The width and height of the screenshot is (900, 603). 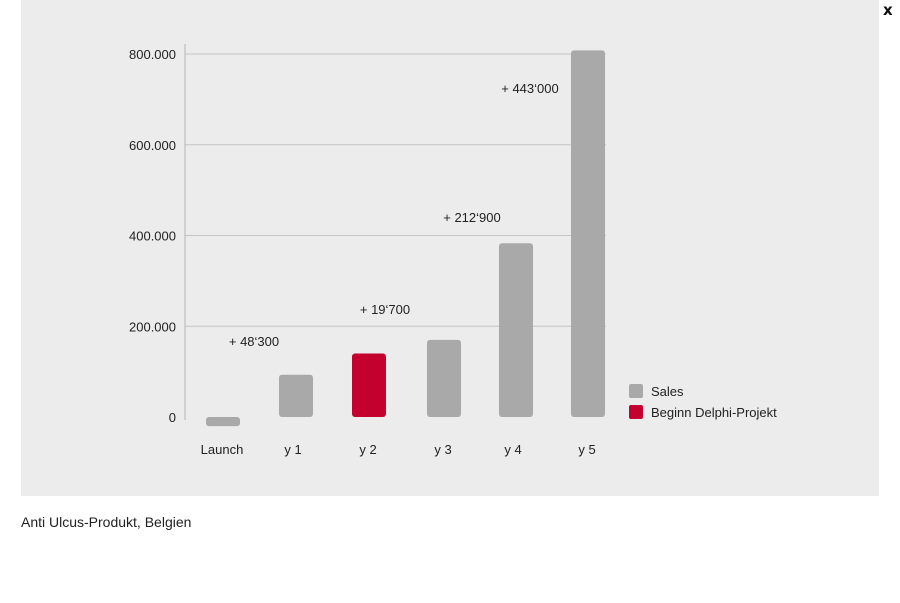 I want to click on y-tick-labels: 0 200.000 400.000 600.000 800.000, so click(x=152, y=236).